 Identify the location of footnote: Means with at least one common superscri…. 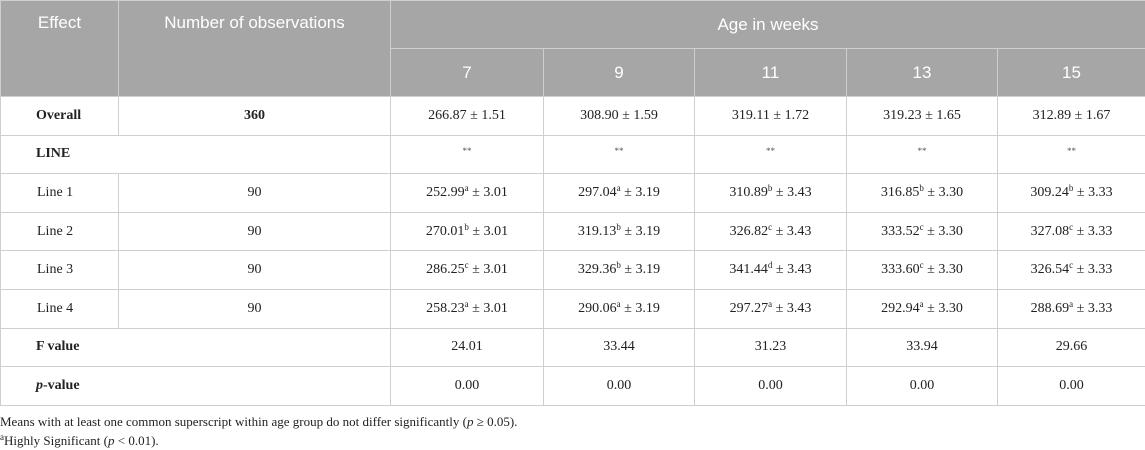
(572, 421).